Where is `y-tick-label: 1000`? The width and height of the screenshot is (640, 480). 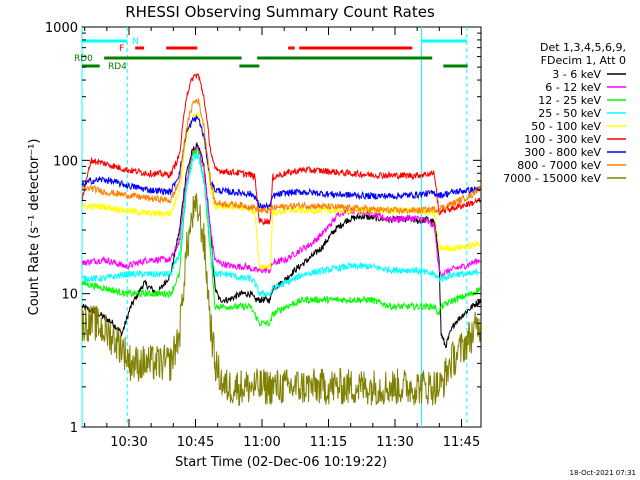 y-tick-label: 1000 is located at coordinates (61, 28).